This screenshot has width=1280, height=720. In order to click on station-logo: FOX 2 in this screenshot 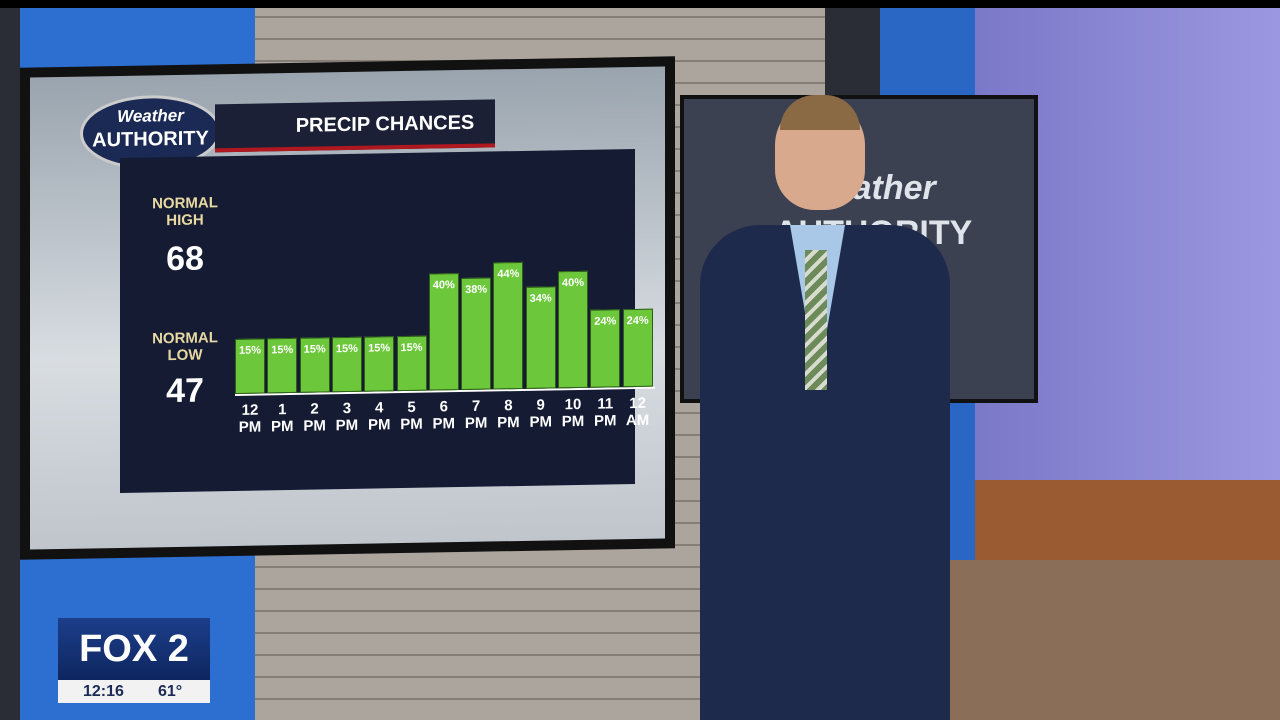, I will do `click(134, 649)`.